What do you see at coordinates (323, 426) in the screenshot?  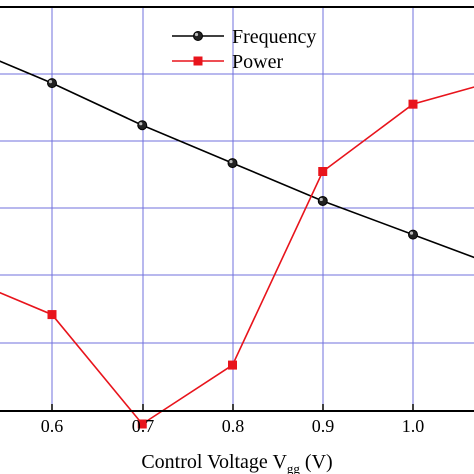 I see `x-tick-label: 0.9` at bounding box center [323, 426].